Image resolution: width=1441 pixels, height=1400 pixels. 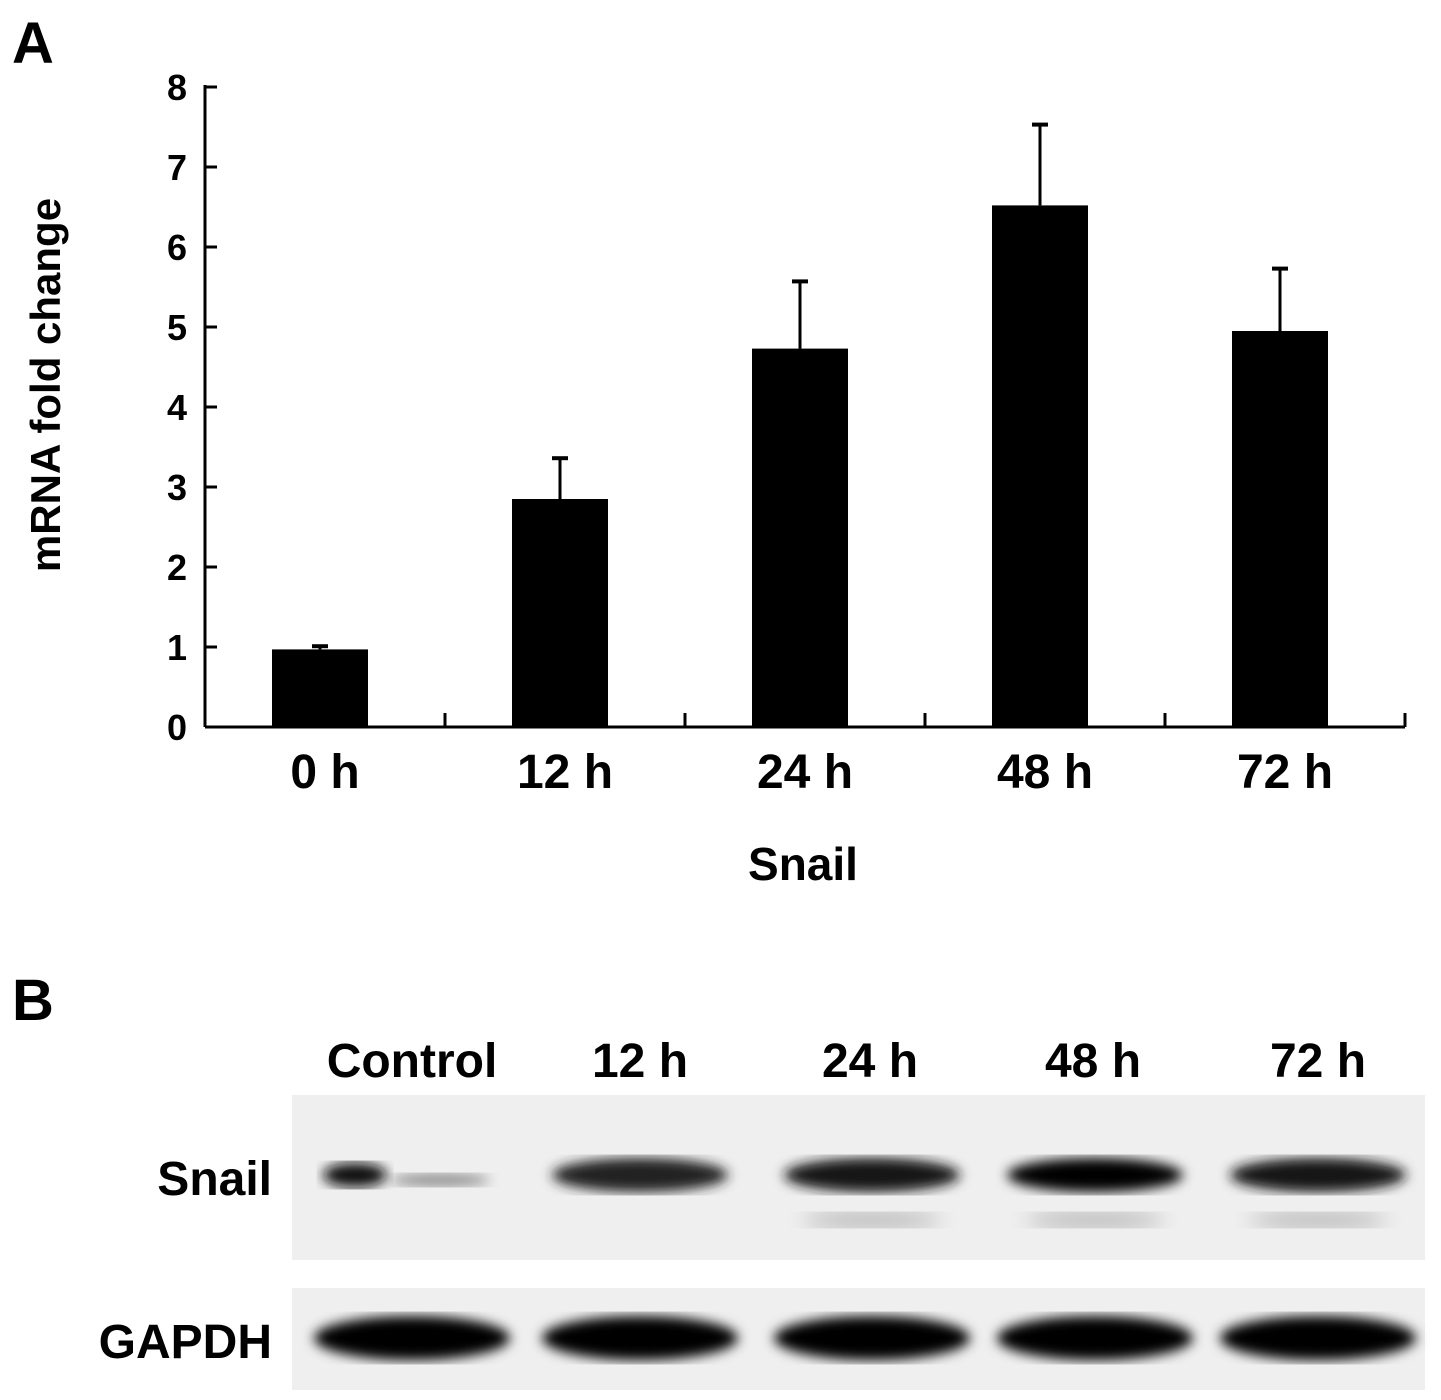 I want to click on y-tick-label: 7, so click(x=177, y=167).